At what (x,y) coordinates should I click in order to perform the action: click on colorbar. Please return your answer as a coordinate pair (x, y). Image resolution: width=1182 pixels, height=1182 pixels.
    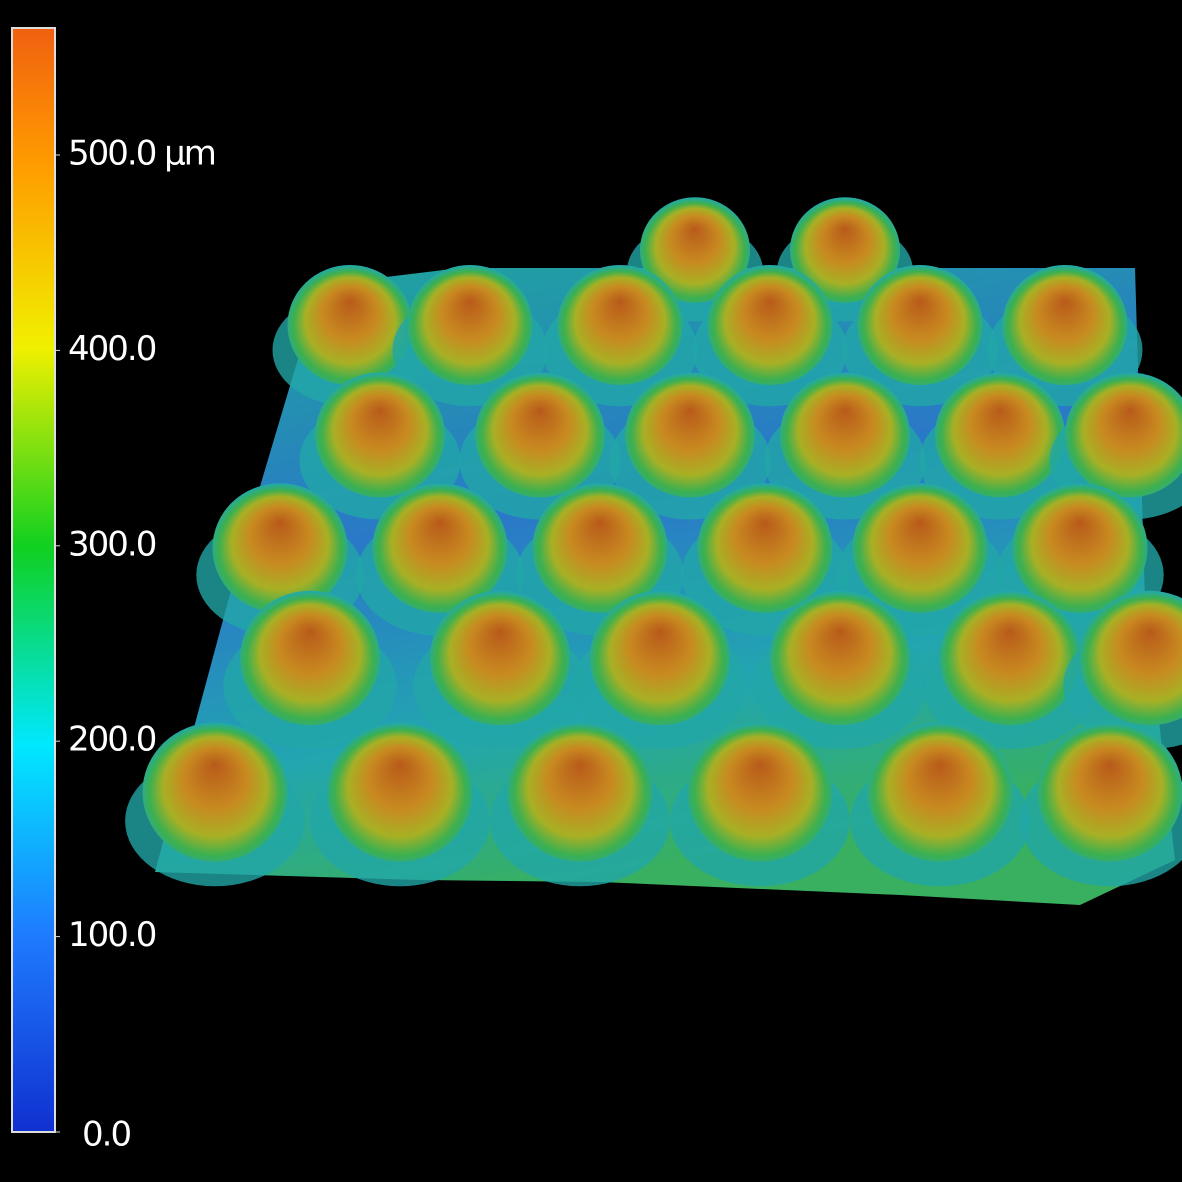
    Looking at the image, I should click on (33, 580).